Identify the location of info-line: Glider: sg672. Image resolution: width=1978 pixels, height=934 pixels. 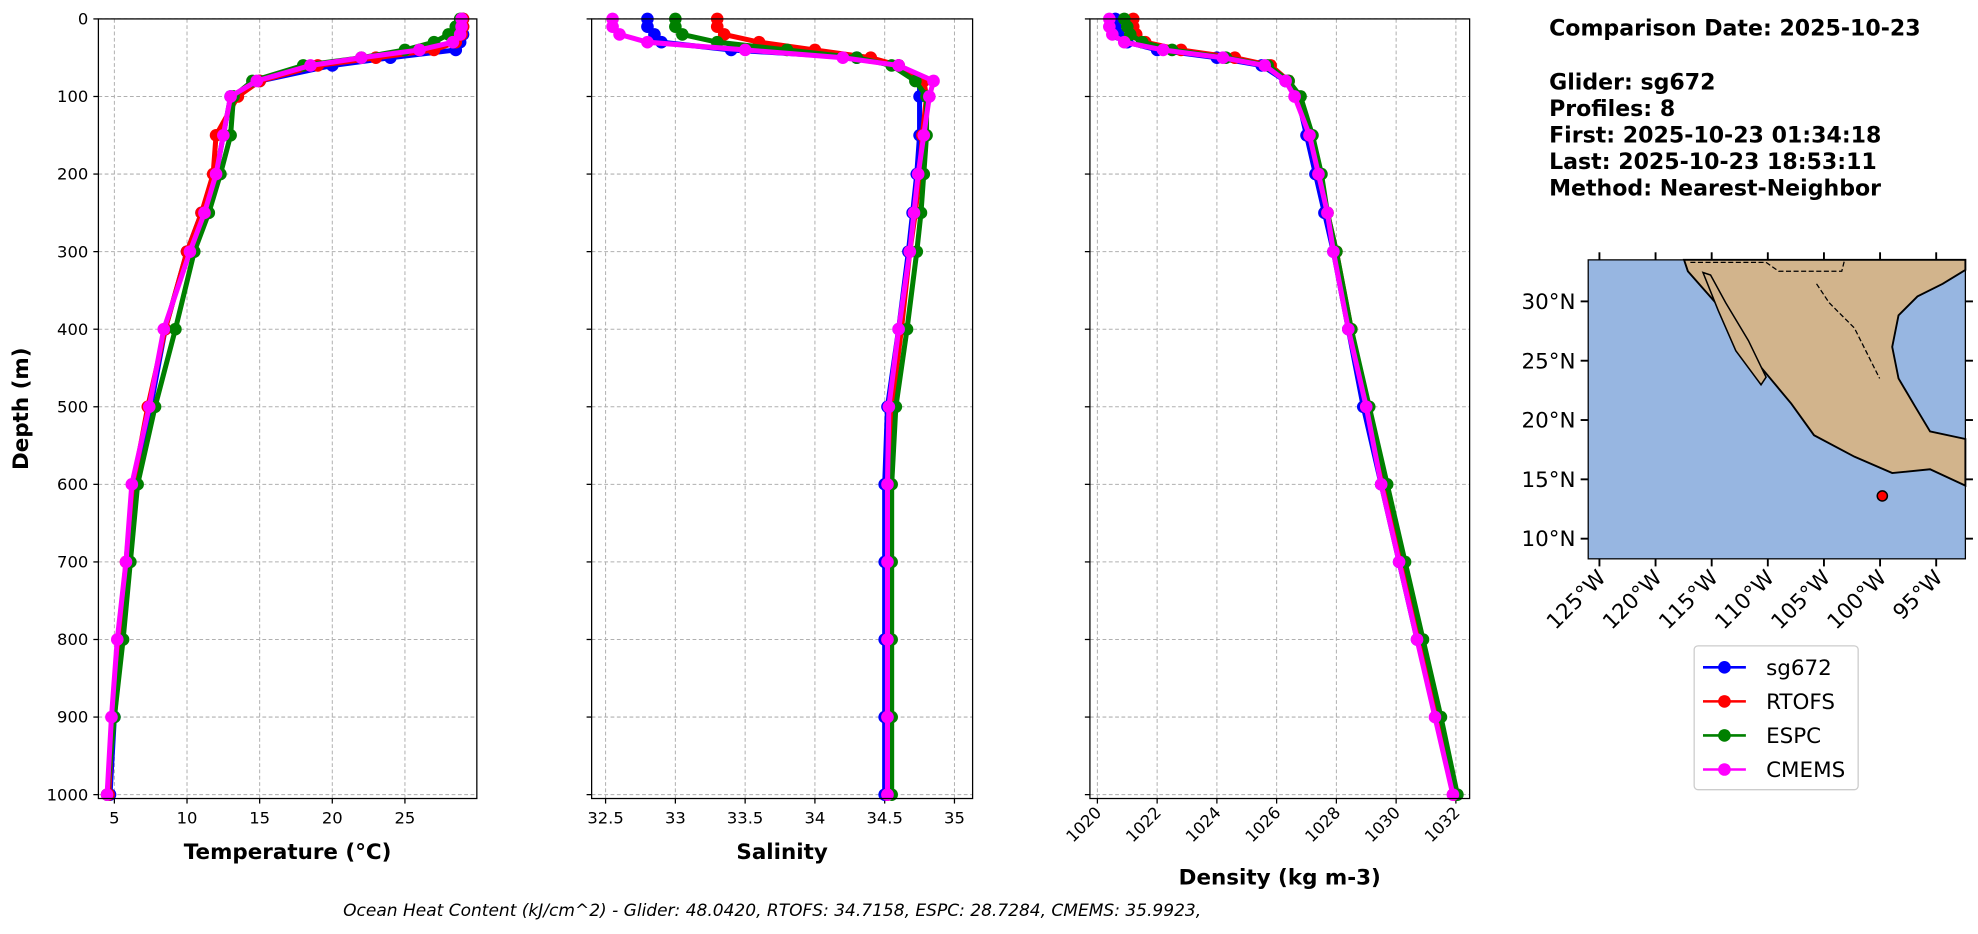
(1632, 83).